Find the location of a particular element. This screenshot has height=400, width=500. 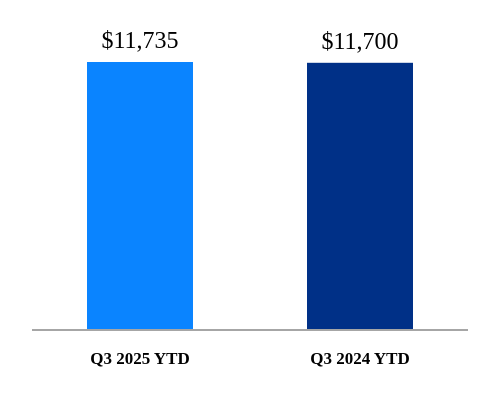

category-label-1: Q3 2025 YTD is located at coordinates (140, 358).